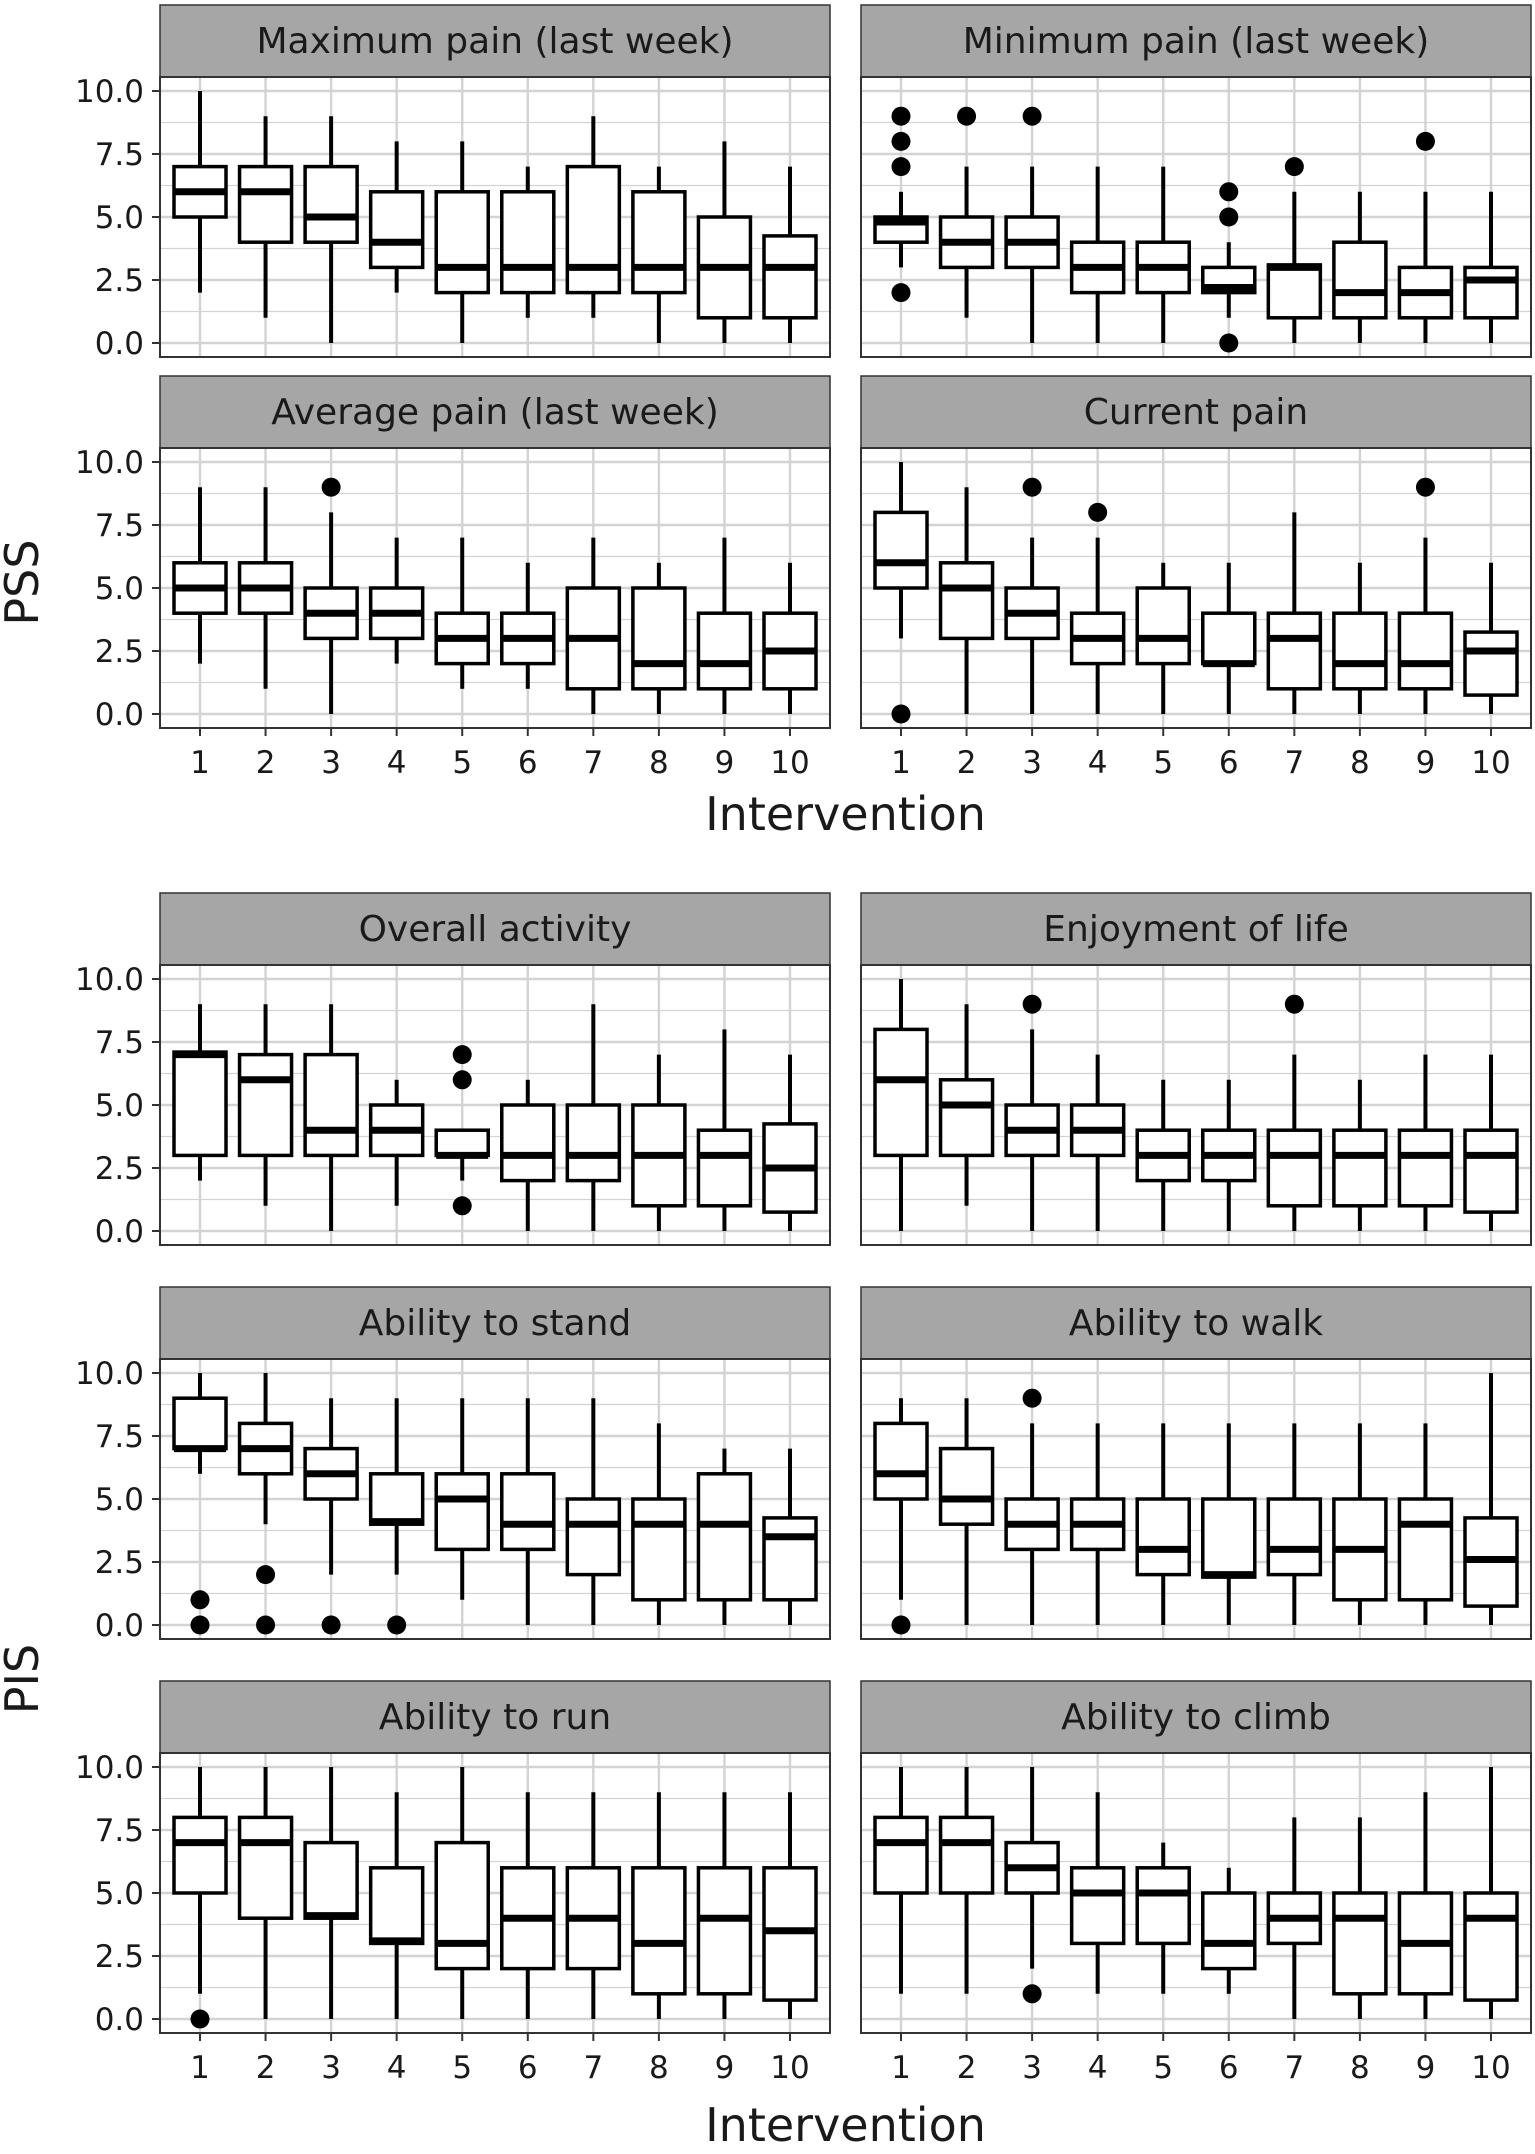  Describe the element at coordinates (495, 412) in the screenshot. I see `facet-title: Average pain (last week)` at that location.